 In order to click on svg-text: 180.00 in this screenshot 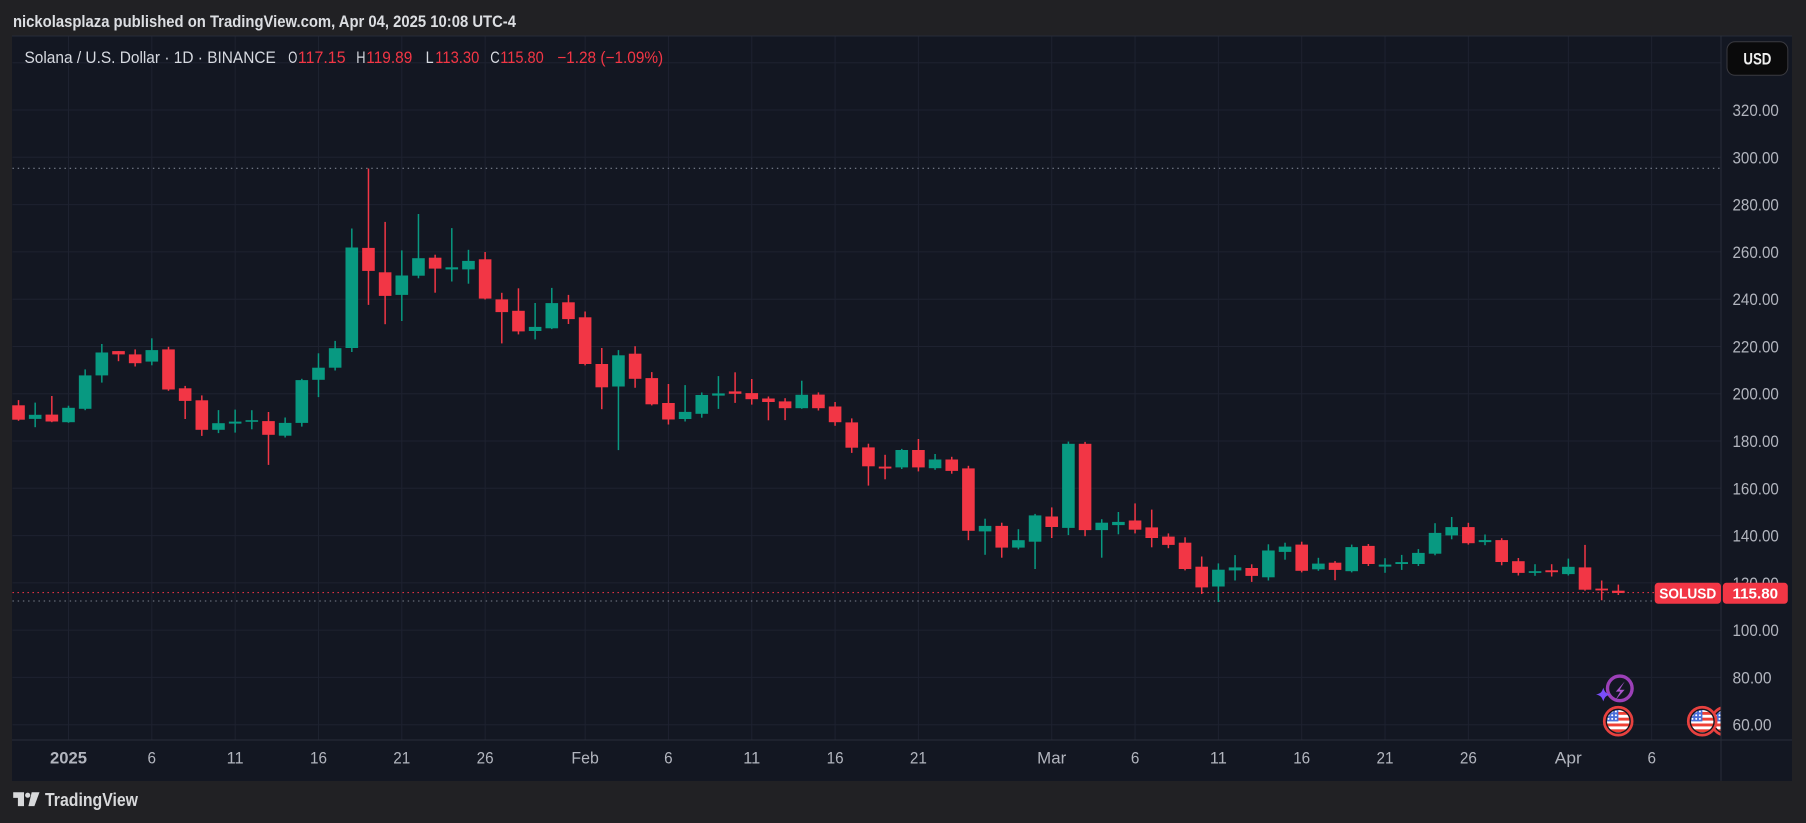, I will do `click(1756, 442)`.